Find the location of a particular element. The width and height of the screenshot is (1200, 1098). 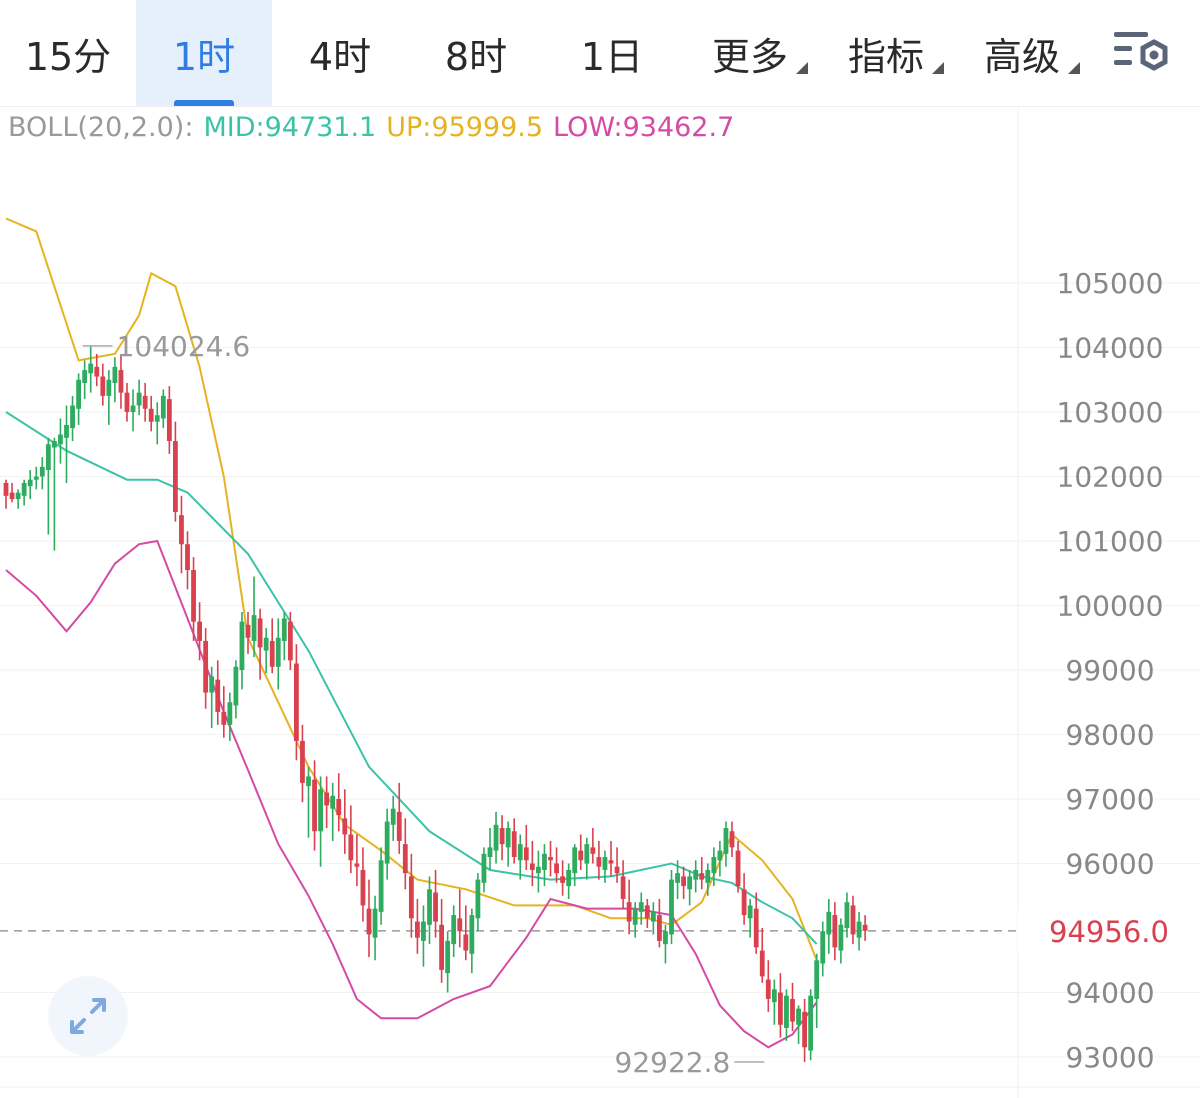

tab-1day: 1日 is located at coordinates (612, 53).